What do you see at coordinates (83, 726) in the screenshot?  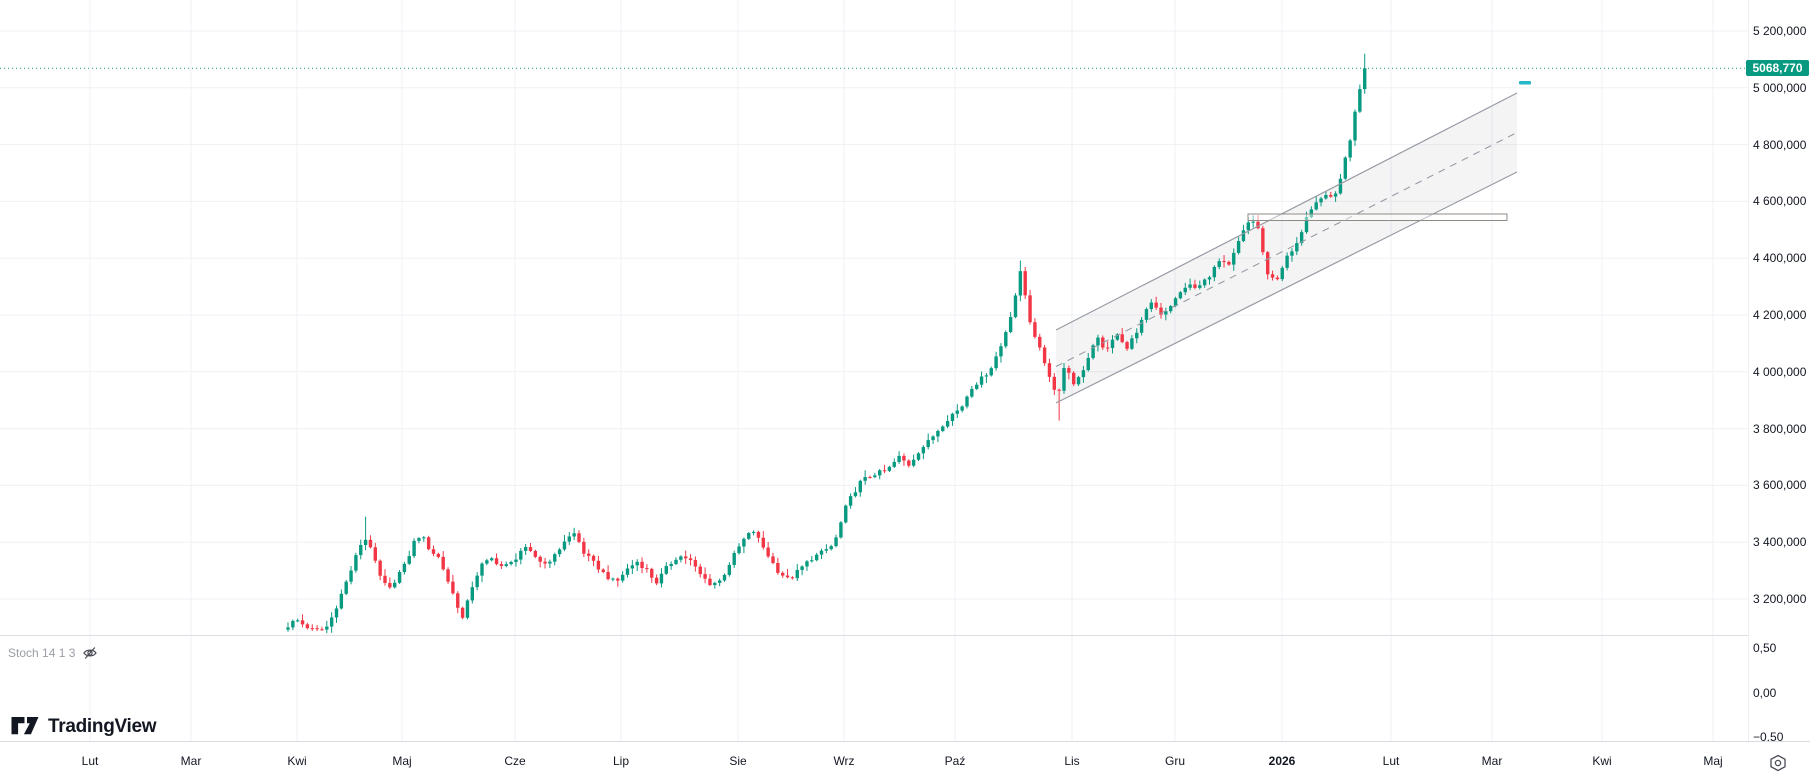 I see `tradingview-logo: TradingView` at bounding box center [83, 726].